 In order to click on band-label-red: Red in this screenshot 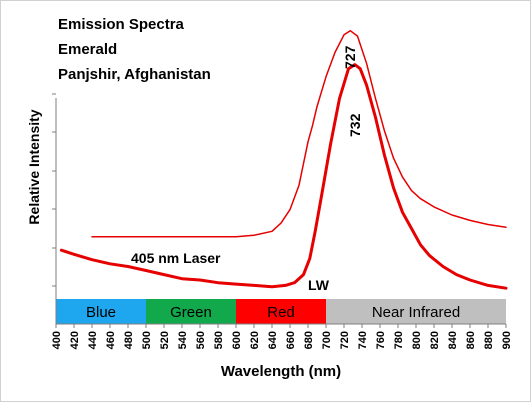, I will do `click(281, 312)`.